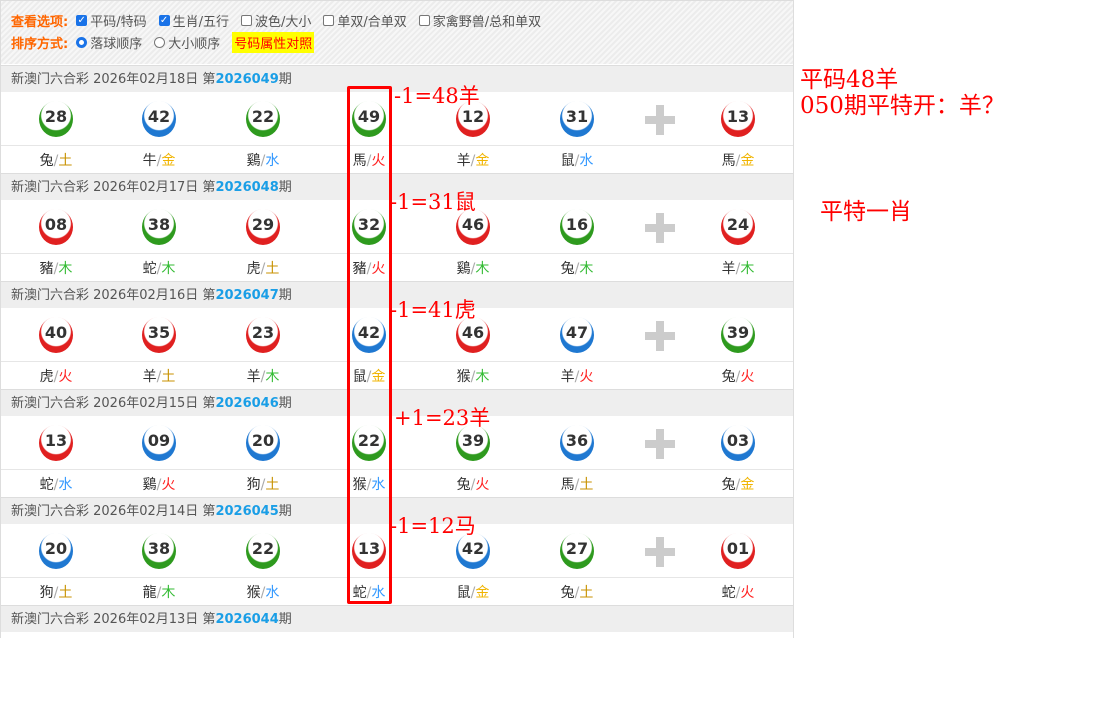  I want to click on issue-number: 2026044, so click(247, 619).